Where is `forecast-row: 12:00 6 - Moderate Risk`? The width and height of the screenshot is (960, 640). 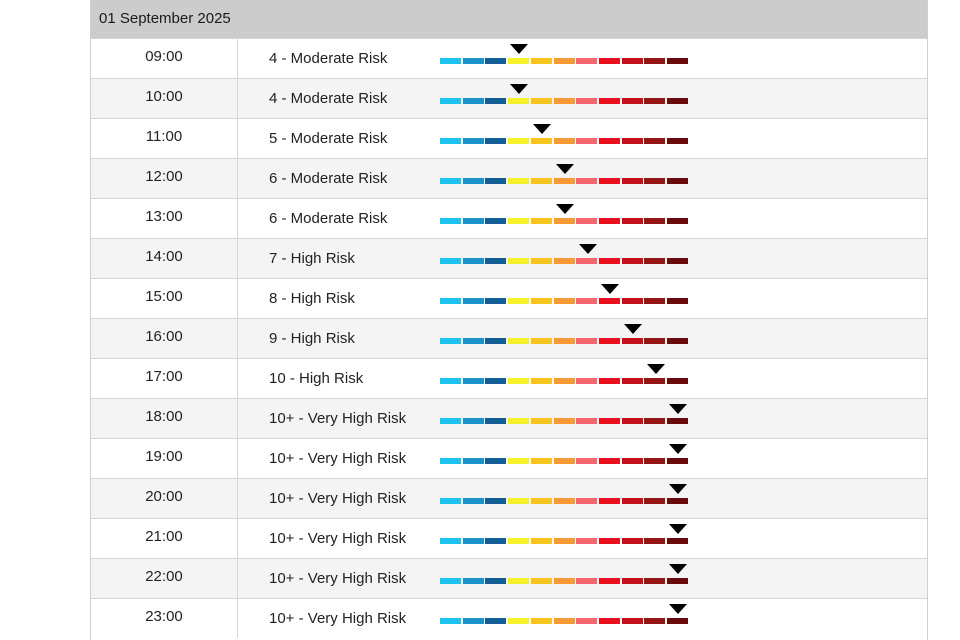
forecast-row: 12:00 6 - Moderate Risk is located at coordinates (509, 178).